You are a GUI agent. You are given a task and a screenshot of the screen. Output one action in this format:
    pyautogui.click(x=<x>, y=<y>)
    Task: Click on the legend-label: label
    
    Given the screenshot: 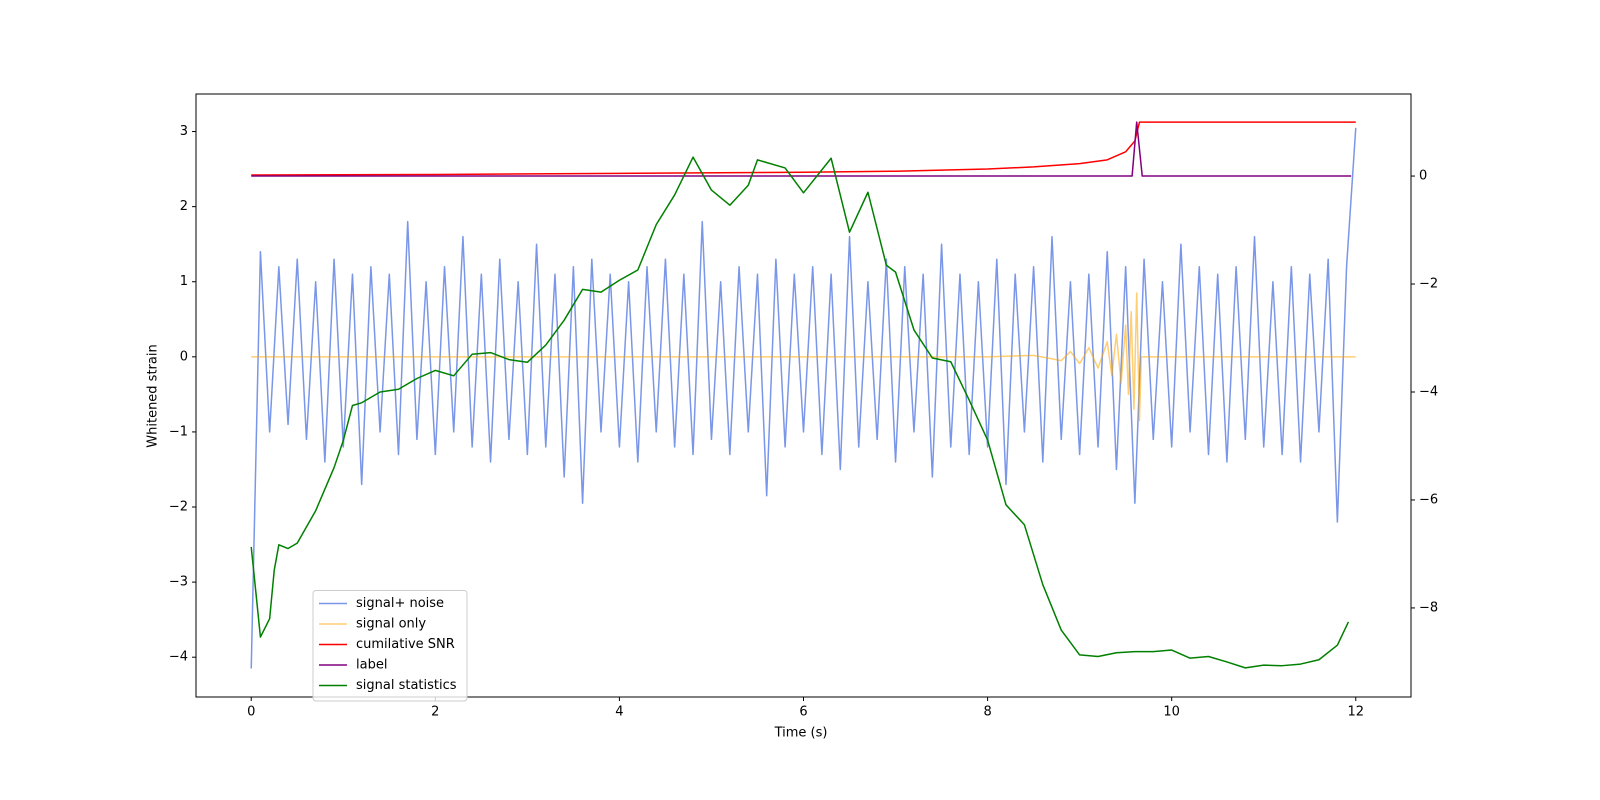 What is the action you would take?
    pyautogui.click(x=371, y=665)
    